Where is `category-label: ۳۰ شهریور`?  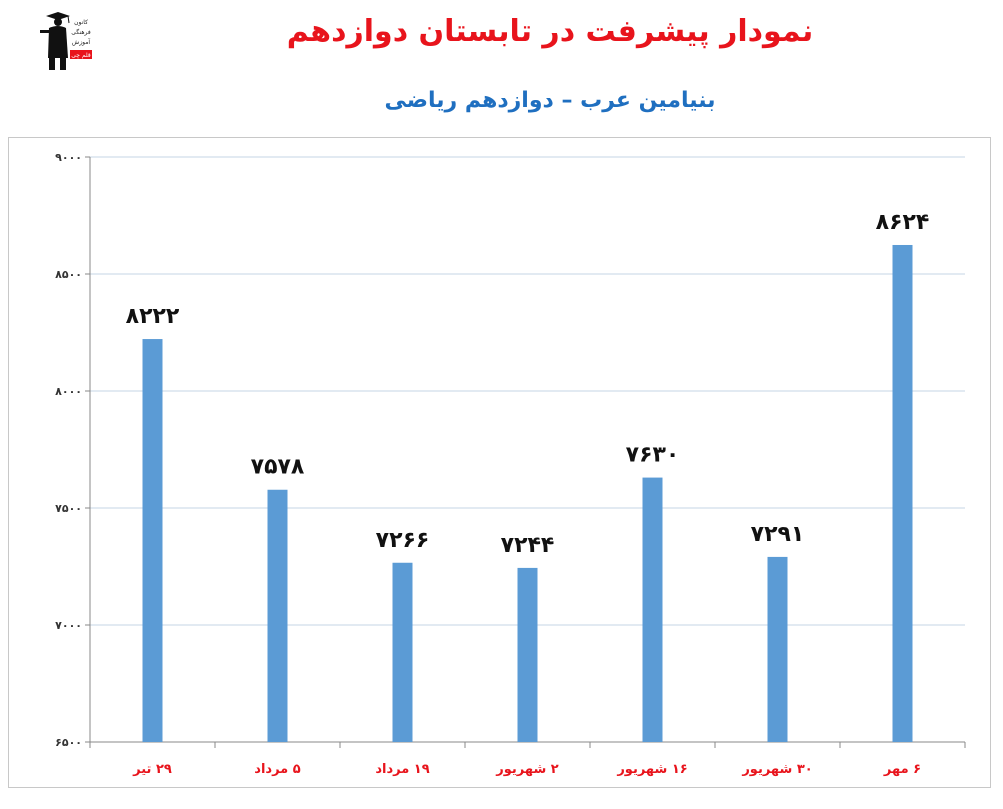
category-label: ۳۰ شهریور is located at coordinates (776, 769).